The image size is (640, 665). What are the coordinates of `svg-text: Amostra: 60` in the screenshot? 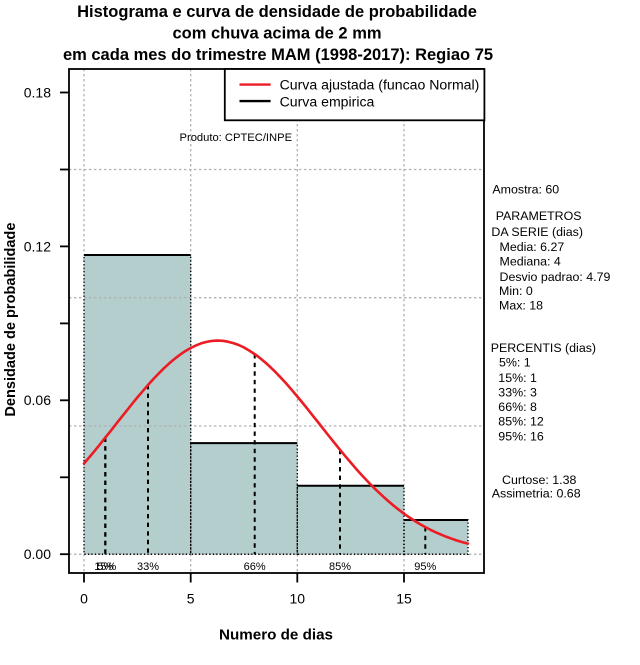 It's located at (525, 190).